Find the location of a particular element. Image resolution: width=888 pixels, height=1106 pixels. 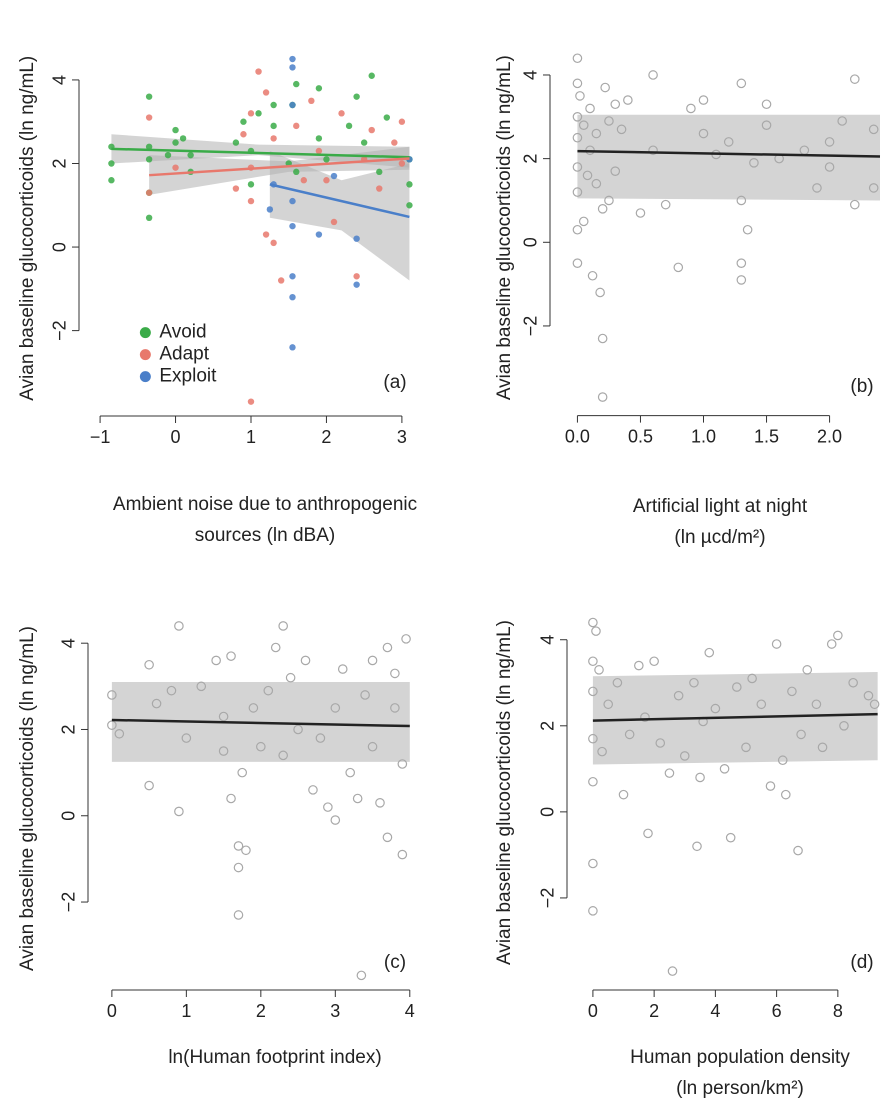

y-tick-label: 2 is located at coordinates (69, 729).